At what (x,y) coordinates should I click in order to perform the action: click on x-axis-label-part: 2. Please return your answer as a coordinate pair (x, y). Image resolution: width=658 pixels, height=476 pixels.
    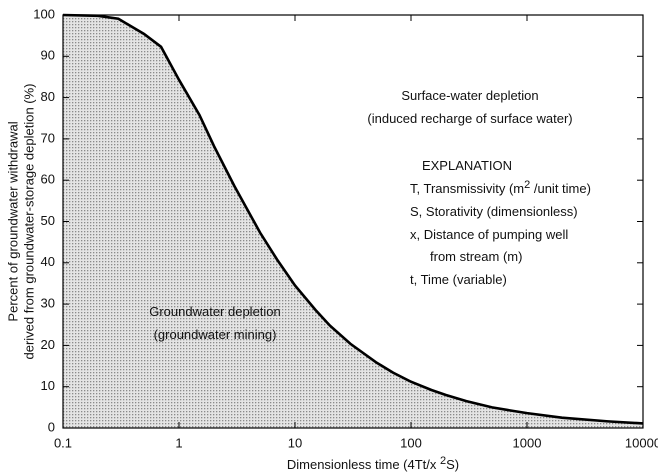
    Looking at the image, I should click on (443, 461).